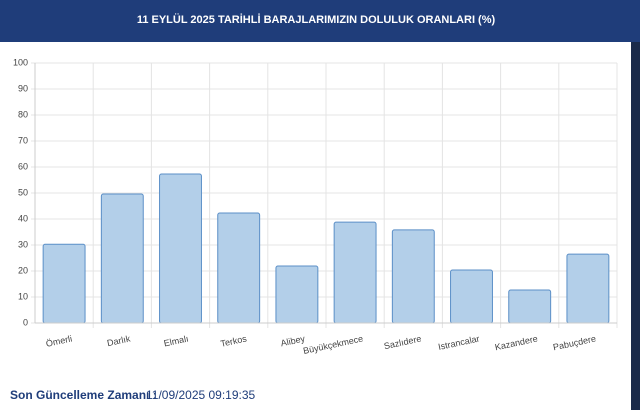 The height and width of the screenshot is (410, 640). What do you see at coordinates (23, 192) in the screenshot?
I see `y-tick-label: 50` at bounding box center [23, 192].